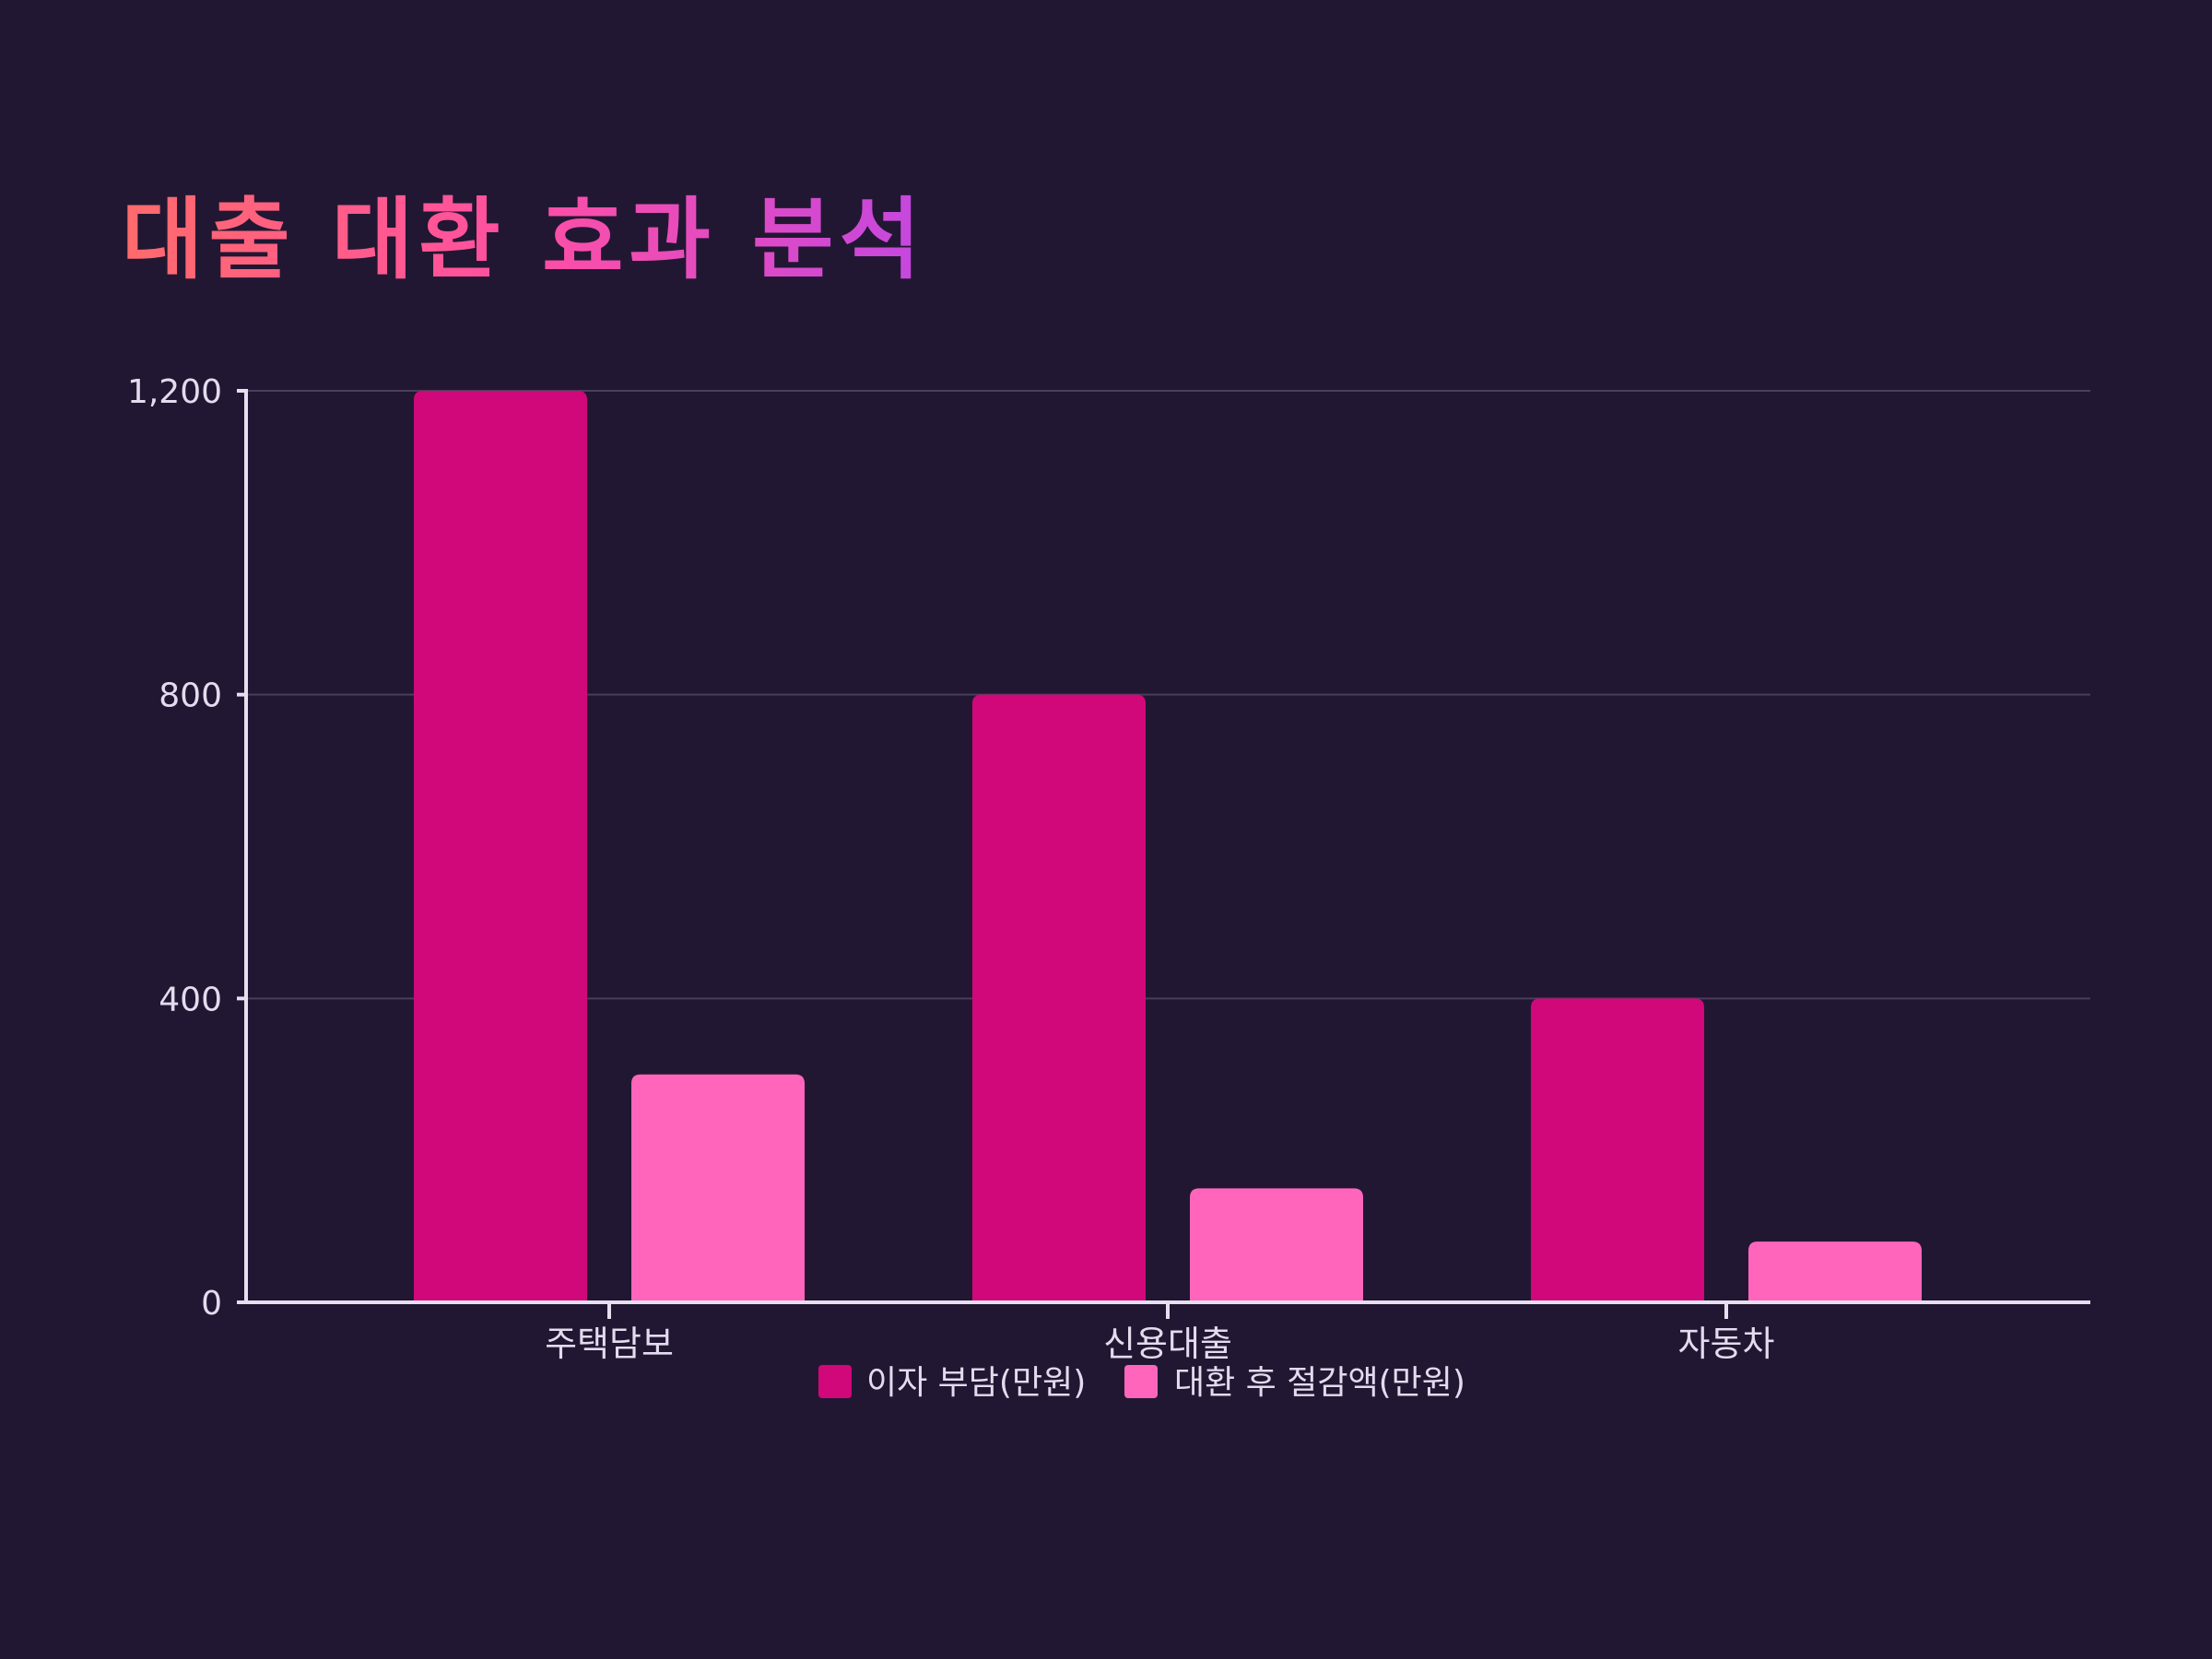 The image size is (2212, 1659). Describe the element at coordinates (609, 1344) in the screenshot. I see `x-tick-label: 주택담보` at that location.